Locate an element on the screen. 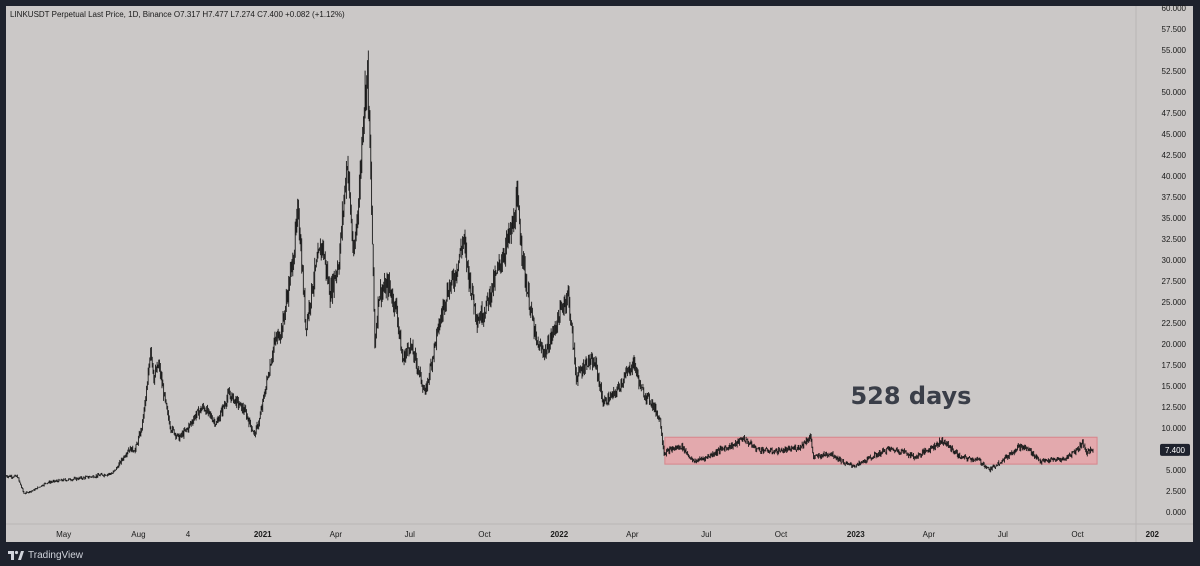 The image size is (1200, 566). y-tick-label: 30.000 is located at coordinates (1174, 260).